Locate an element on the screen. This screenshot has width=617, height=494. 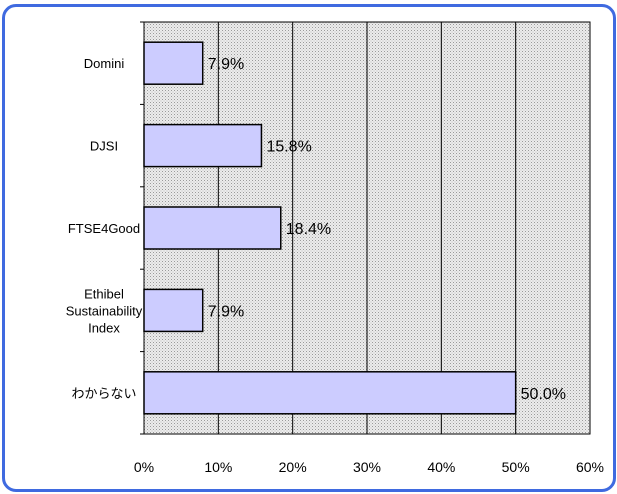
category-label: わからない is located at coordinates (103, 393).